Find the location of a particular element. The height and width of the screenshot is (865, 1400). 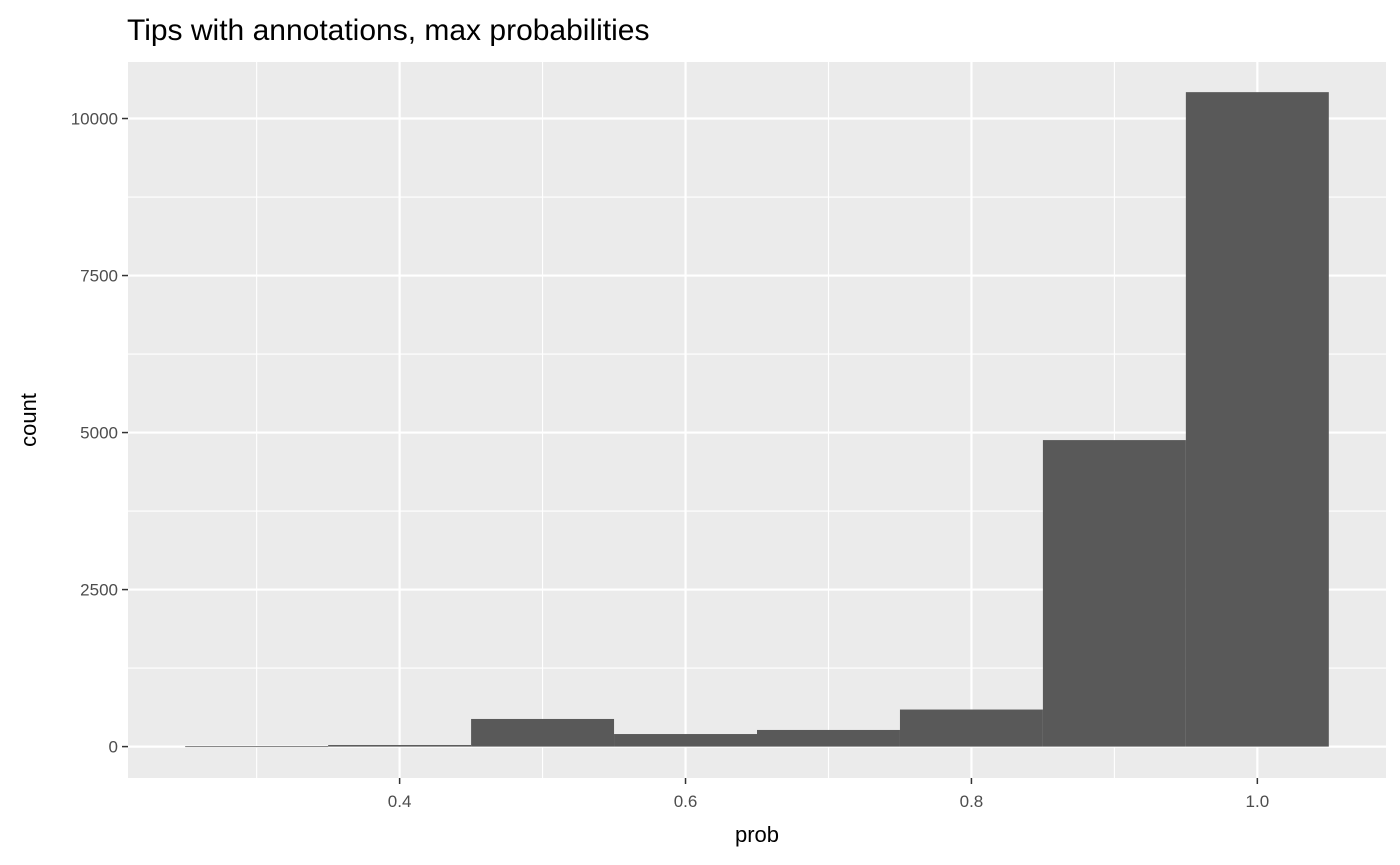

x-tick-label: 0.6 is located at coordinates (686, 801).